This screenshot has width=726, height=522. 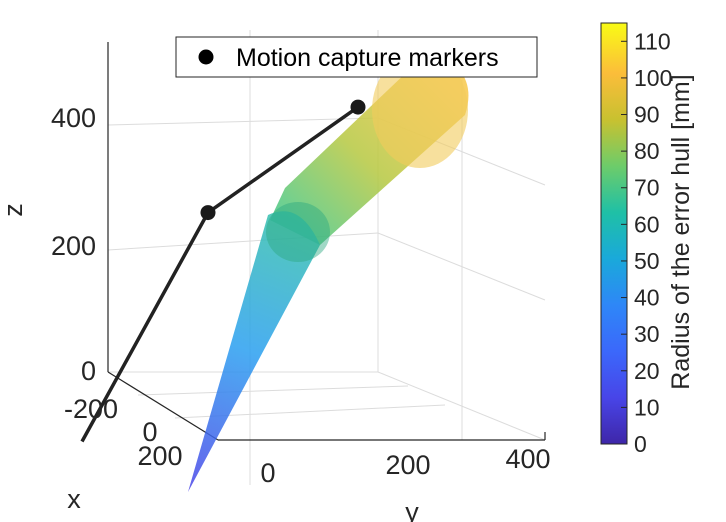 What do you see at coordinates (159, 456) in the screenshot?
I see `x-tick-label: 200` at bounding box center [159, 456].